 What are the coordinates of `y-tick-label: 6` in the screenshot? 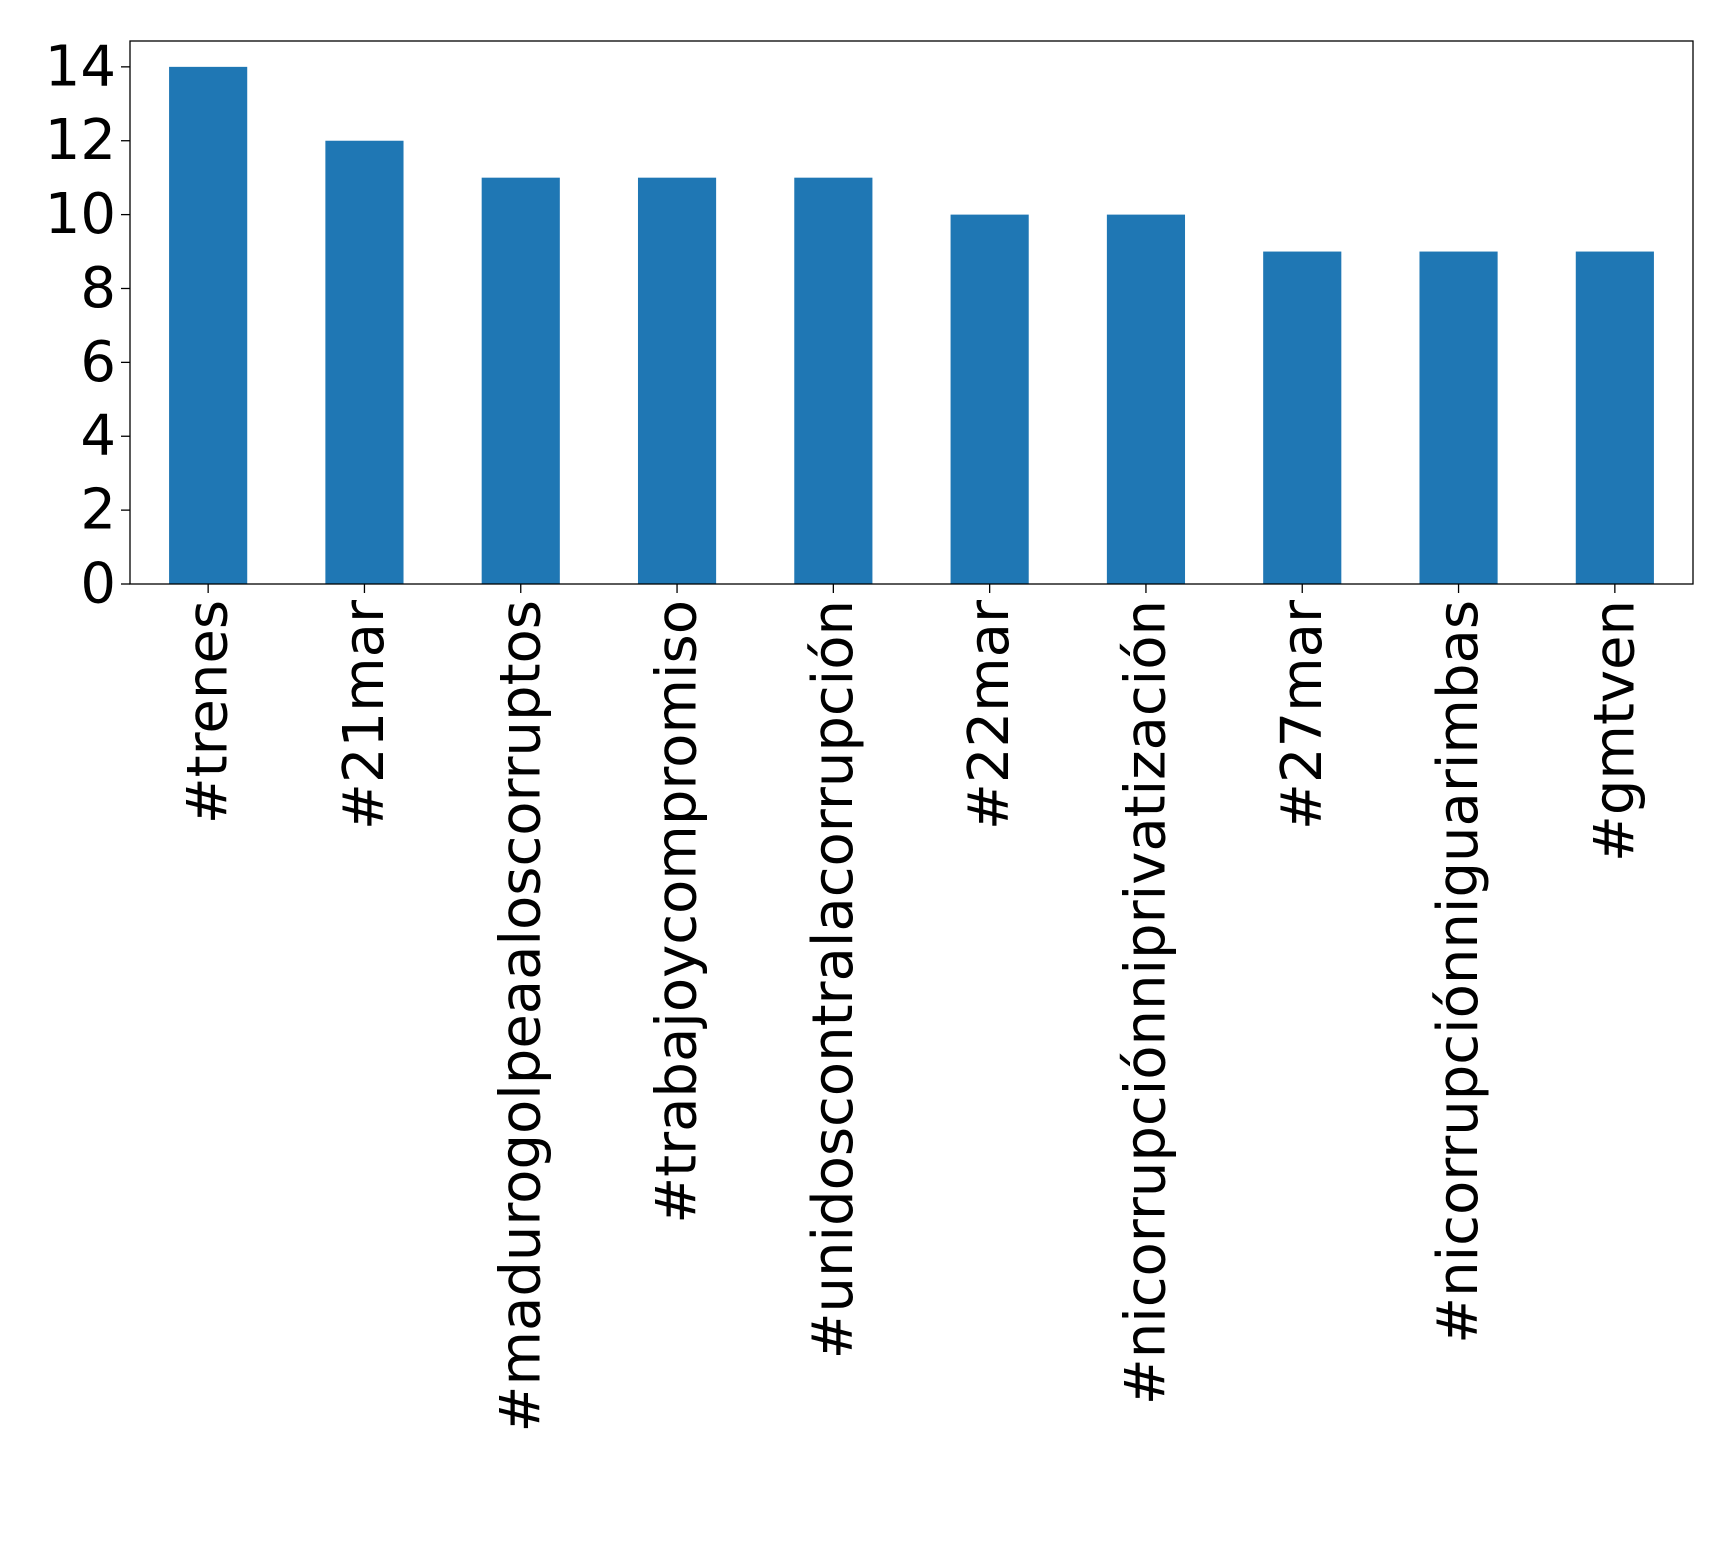 It's located at (98, 362).